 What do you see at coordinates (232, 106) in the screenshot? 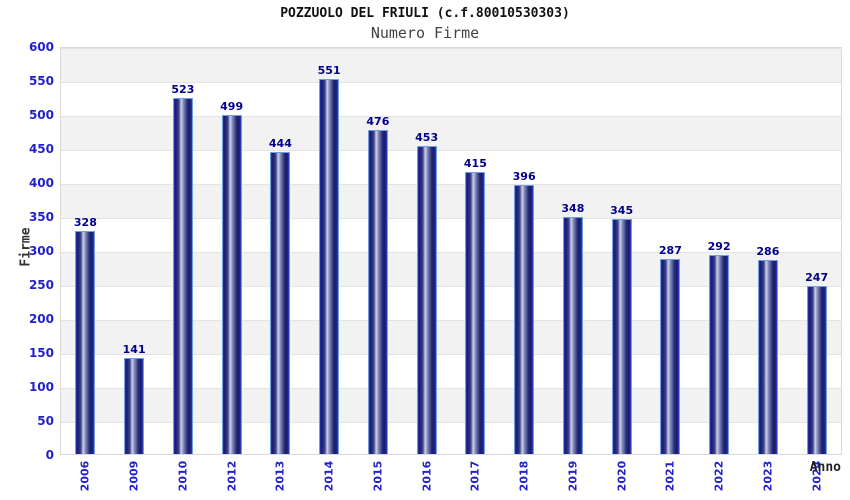
I see `bar-value-label: 499` at bounding box center [232, 106].